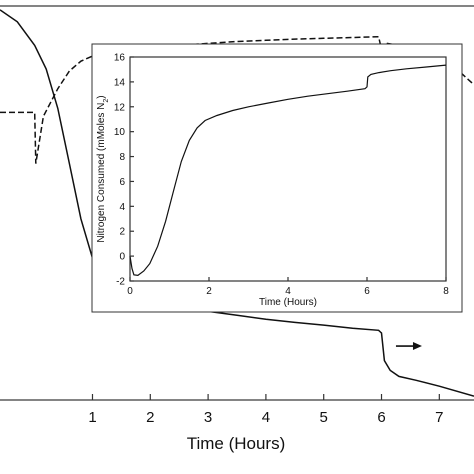 The width and height of the screenshot is (474, 474). Describe the element at coordinates (439, 417) in the screenshot. I see `main-x-tick-label: 7` at that location.